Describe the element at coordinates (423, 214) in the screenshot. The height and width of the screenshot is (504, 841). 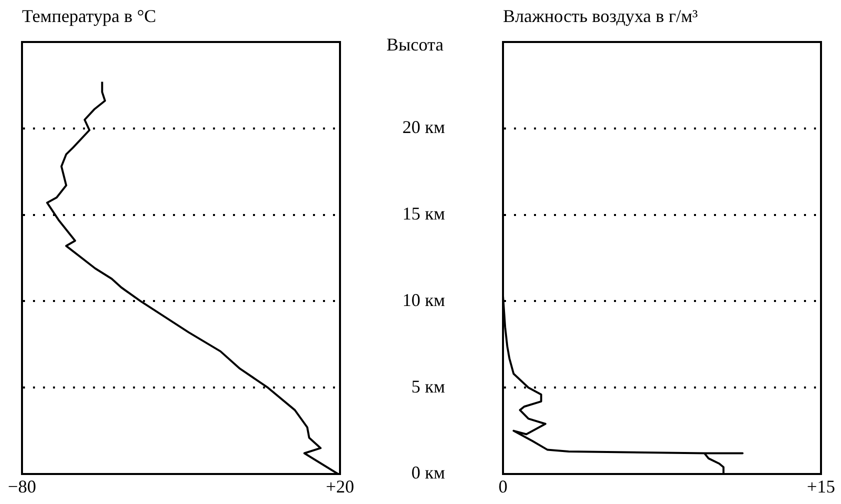
I see `y-tick-label: 15 км` at that location.